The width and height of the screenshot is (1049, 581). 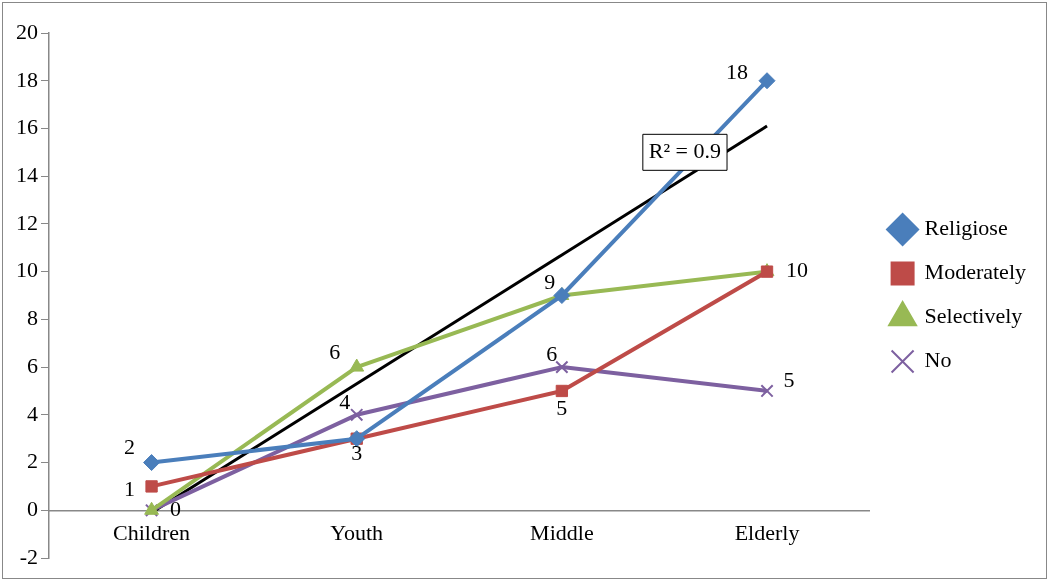 What do you see at coordinates (966, 228) in the screenshot?
I see `legend-label: Religiose` at bounding box center [966, 228].